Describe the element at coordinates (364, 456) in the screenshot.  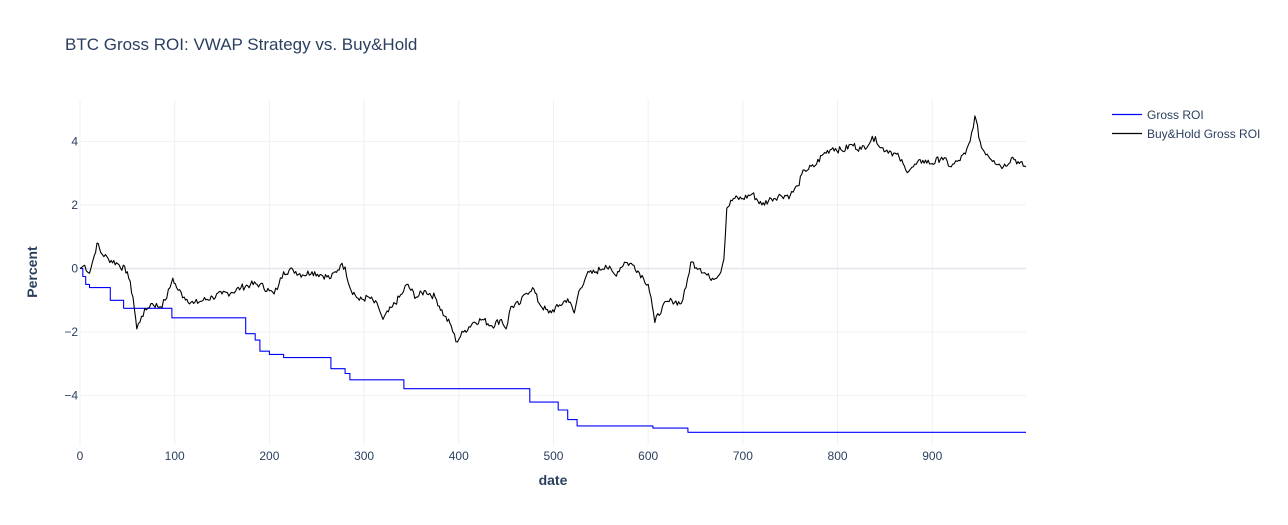
I see `x-tick-label: 300` at that location.